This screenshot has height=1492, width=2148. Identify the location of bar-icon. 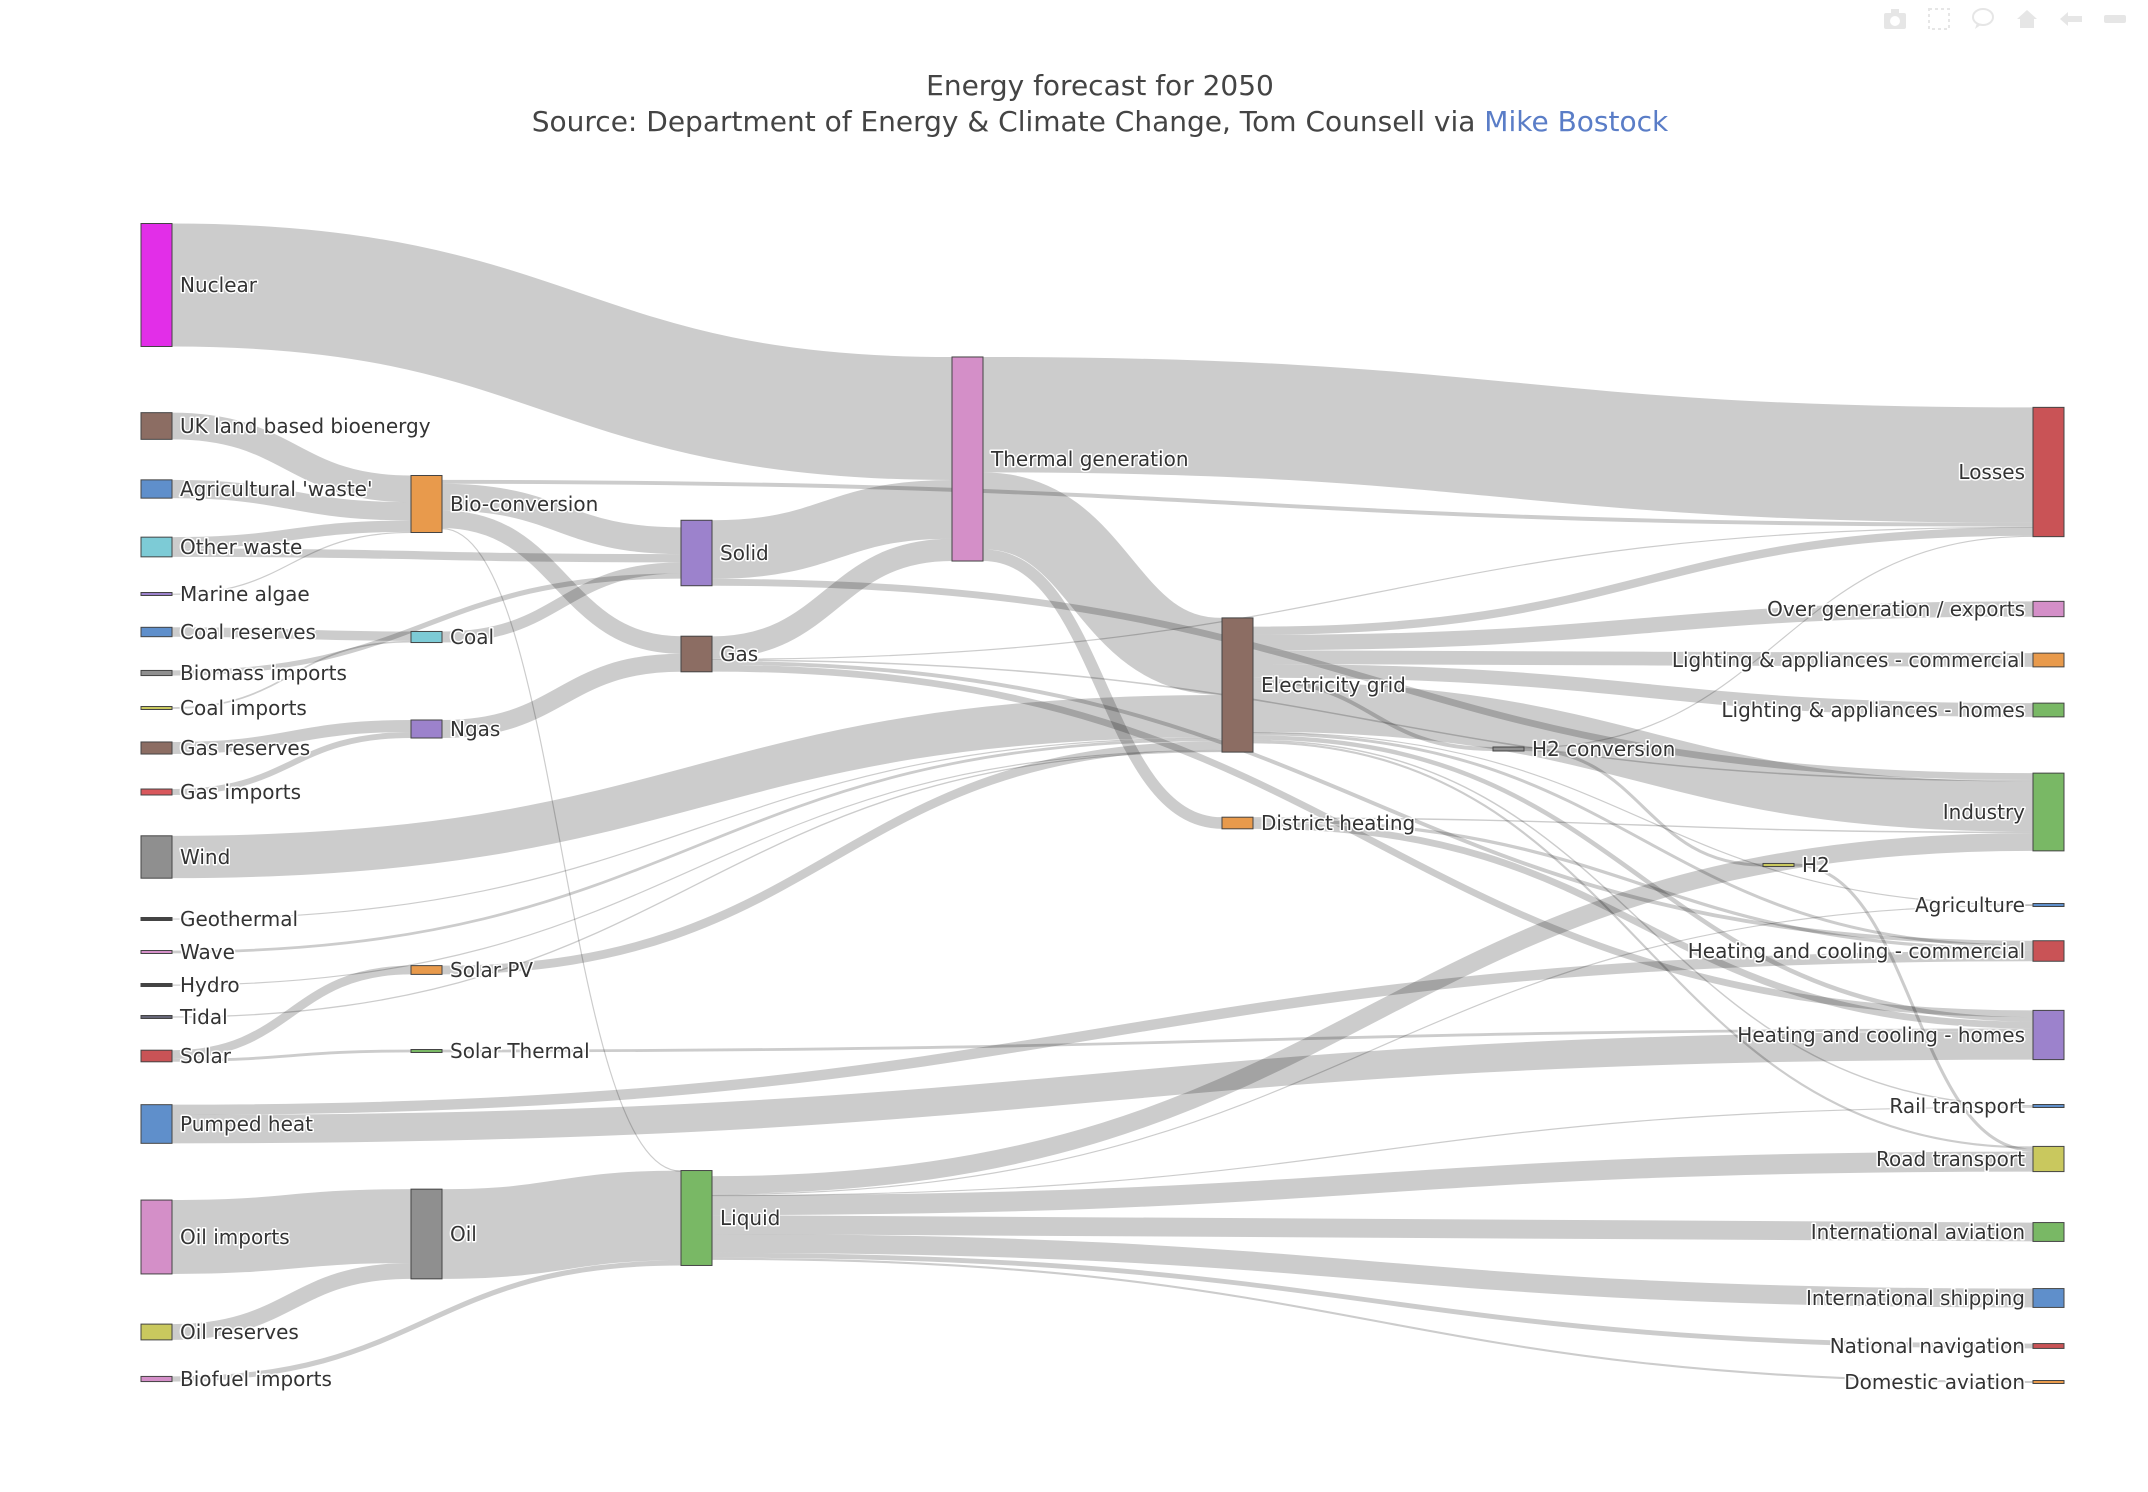
(2115, 19).